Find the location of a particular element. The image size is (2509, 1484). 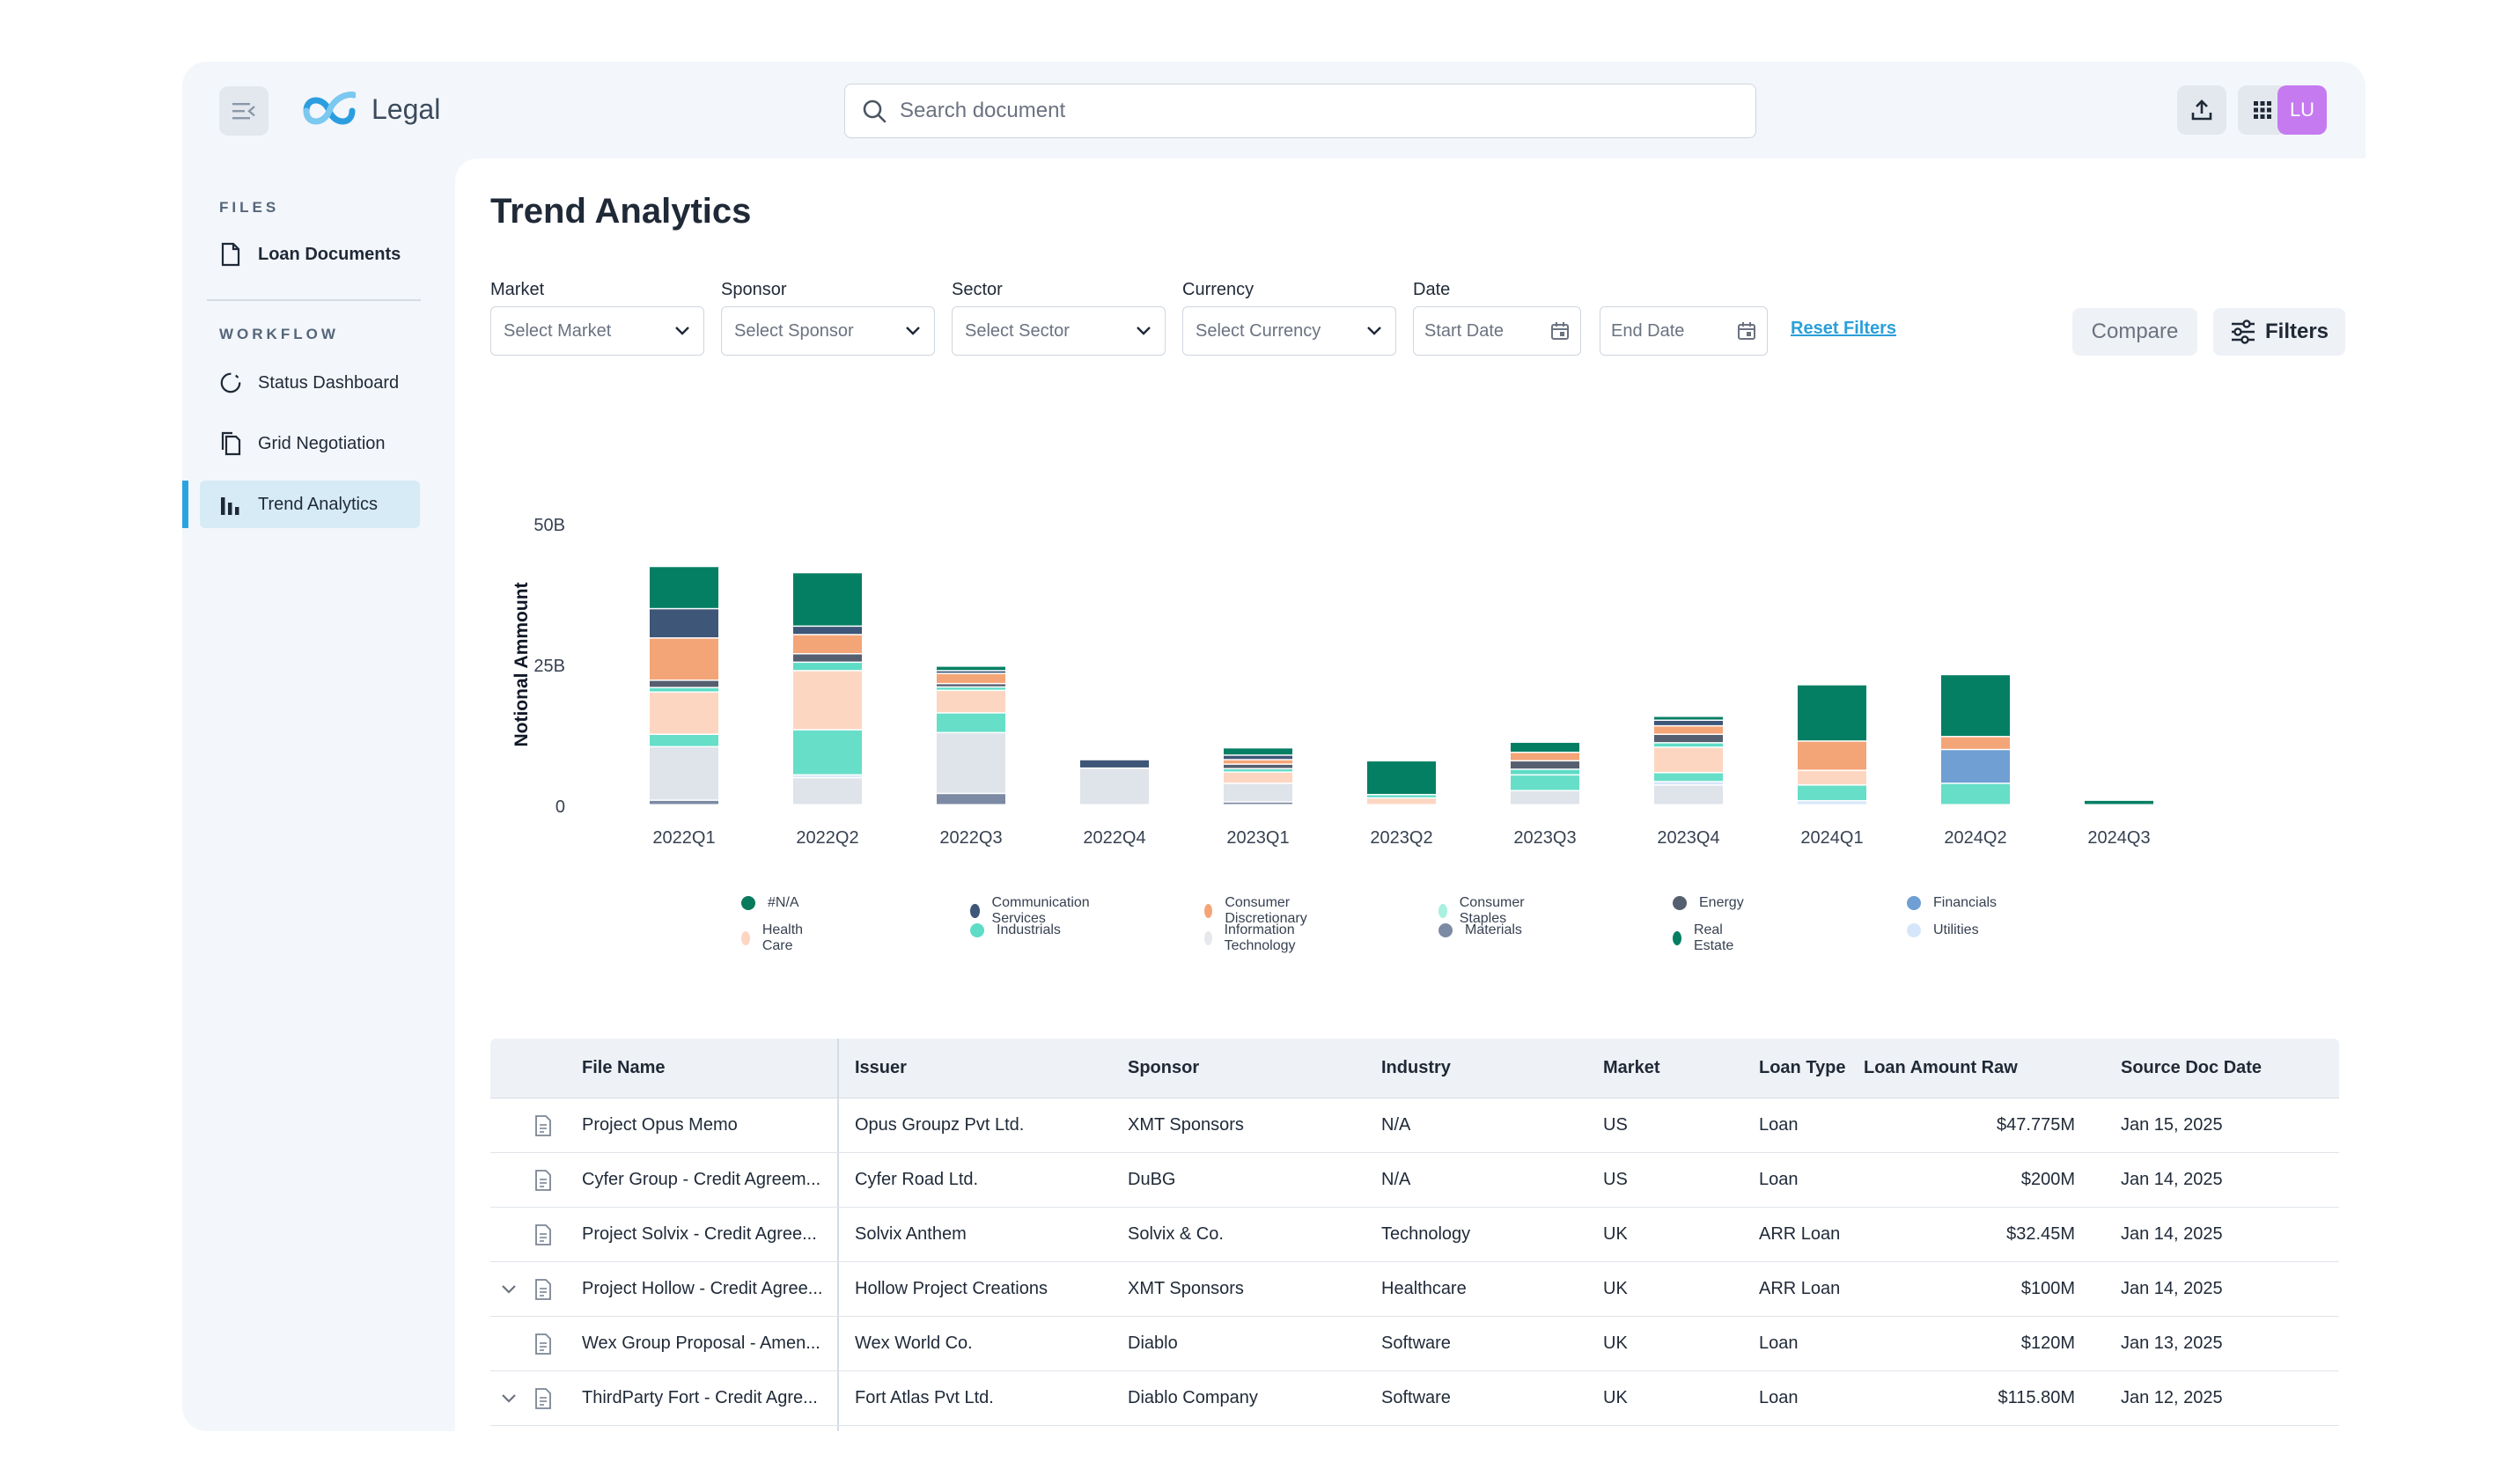

collapse-sidebar-button is located at coordinates (244, 111).